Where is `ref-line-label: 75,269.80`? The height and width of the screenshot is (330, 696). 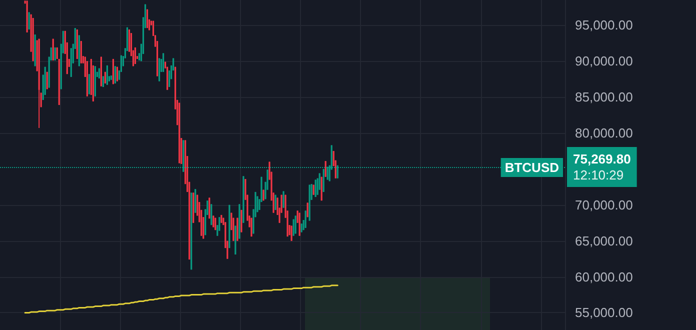 ref-line-label: 75,269.80 is located at coordinates (602, 159).